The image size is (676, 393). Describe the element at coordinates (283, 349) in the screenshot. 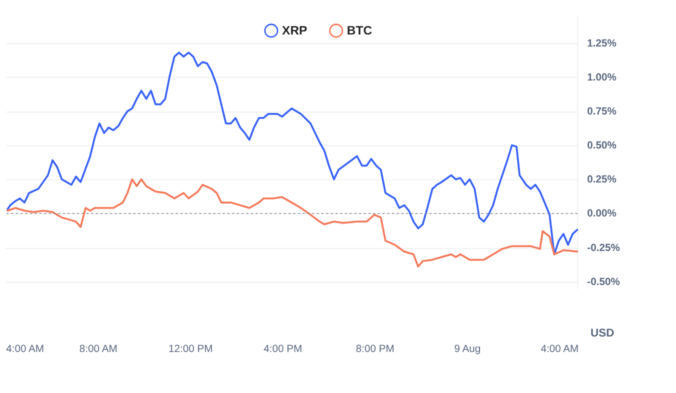

I see `x-tick-label: 4:00 PM` at that location.